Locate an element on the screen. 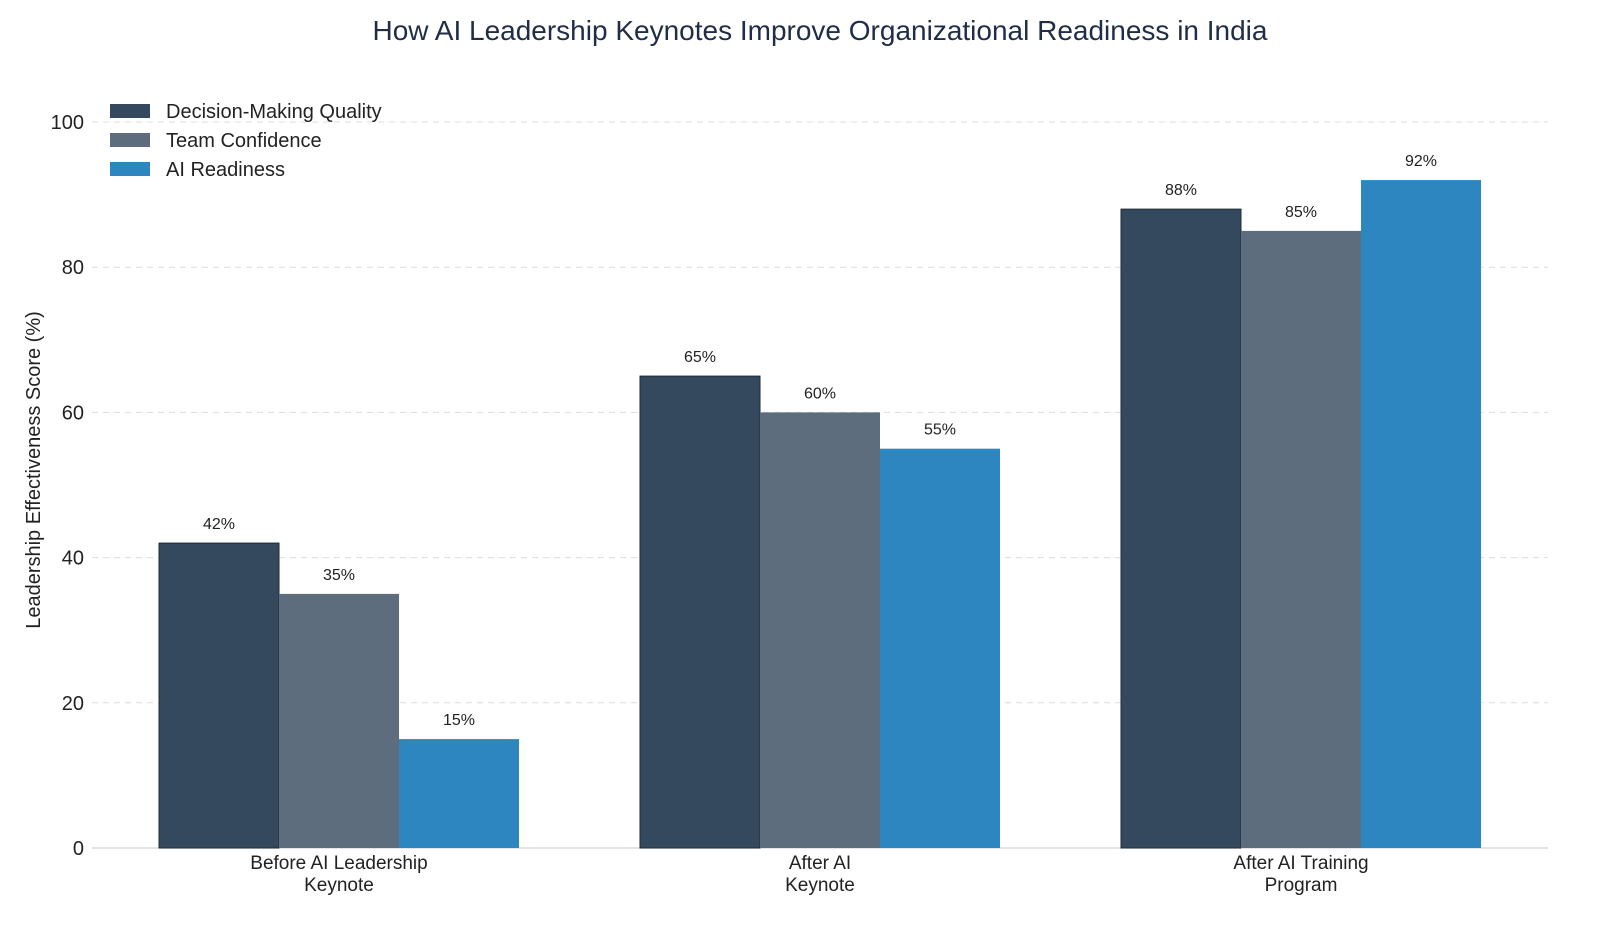  y-tick-label: 0 is located at coordinates (78, 849).